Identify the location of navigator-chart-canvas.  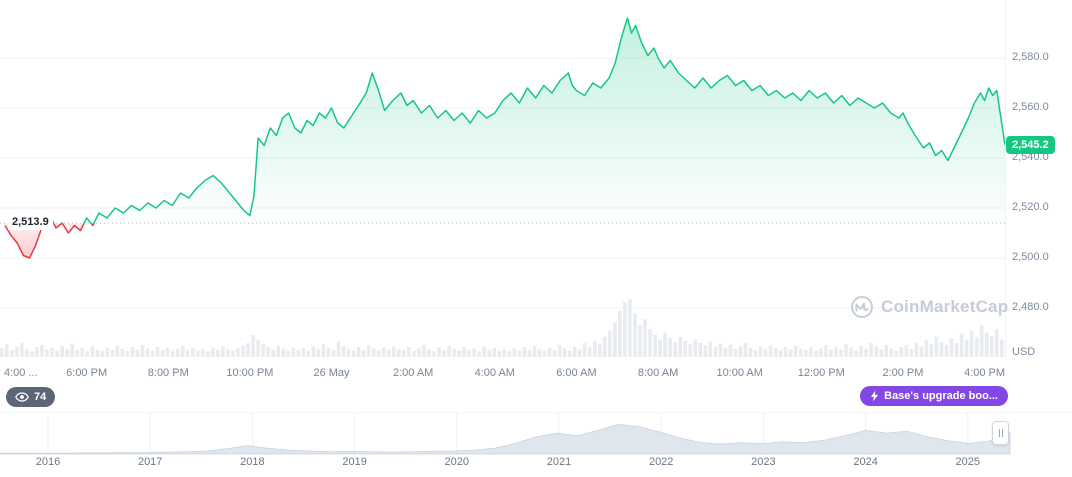
(536, 434).